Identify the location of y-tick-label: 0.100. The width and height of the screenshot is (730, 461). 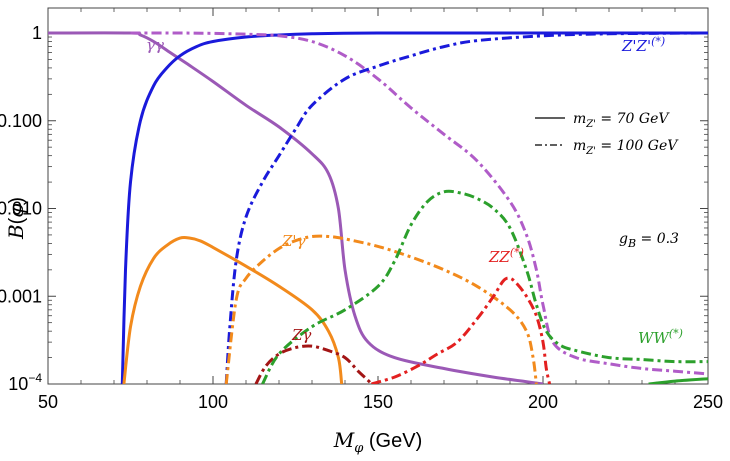
(21, 121).